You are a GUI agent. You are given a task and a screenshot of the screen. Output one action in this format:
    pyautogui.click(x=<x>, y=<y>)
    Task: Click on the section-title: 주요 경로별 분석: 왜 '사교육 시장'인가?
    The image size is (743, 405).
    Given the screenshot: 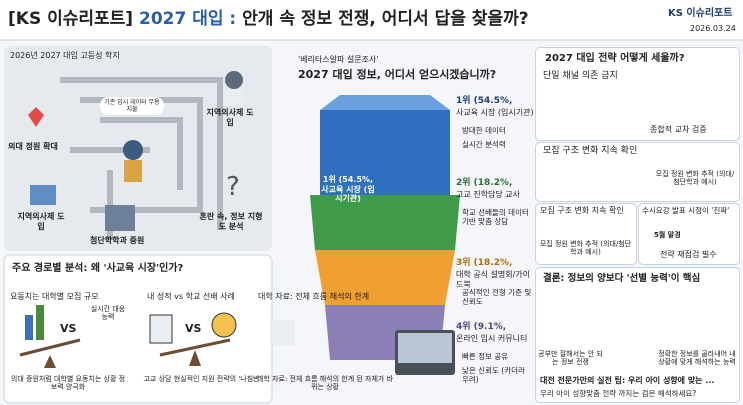 What is the action you would take?
    pyautogui.click(x=98, y=268)
    